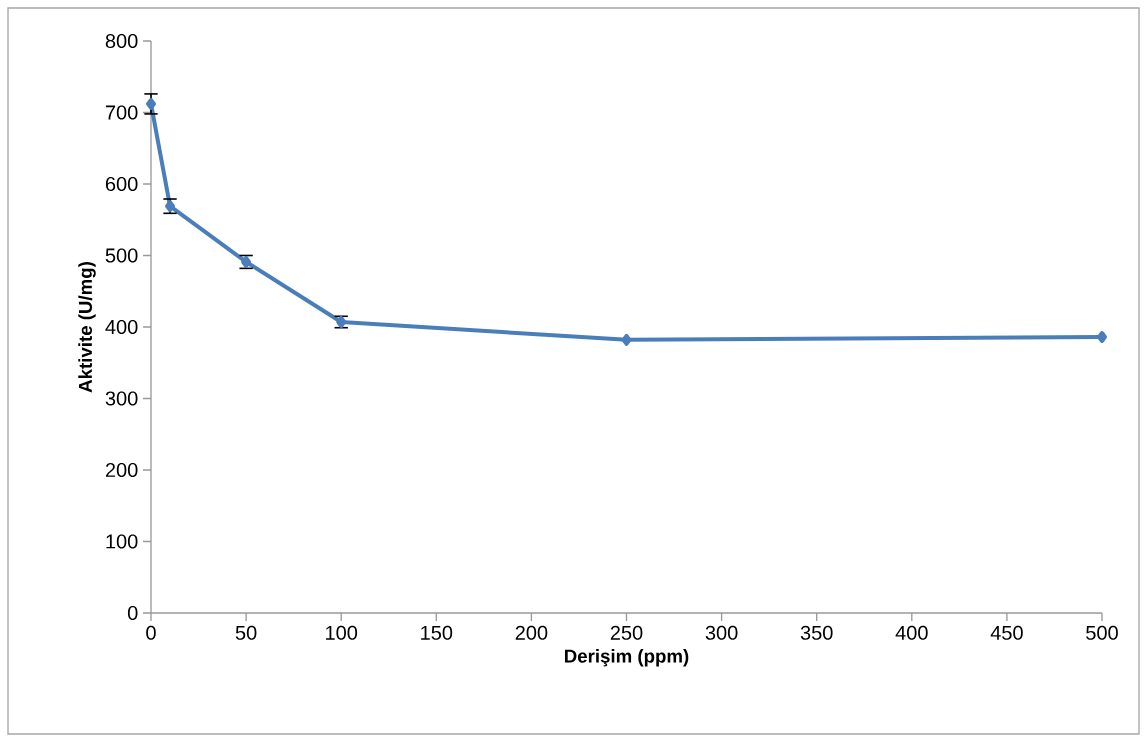 This screenshot has width=1147, height=742. What do you see at coordinates (121, 255) in the screenshot?
I see `y-tick-label: 500` at bounding box center [121, 255].